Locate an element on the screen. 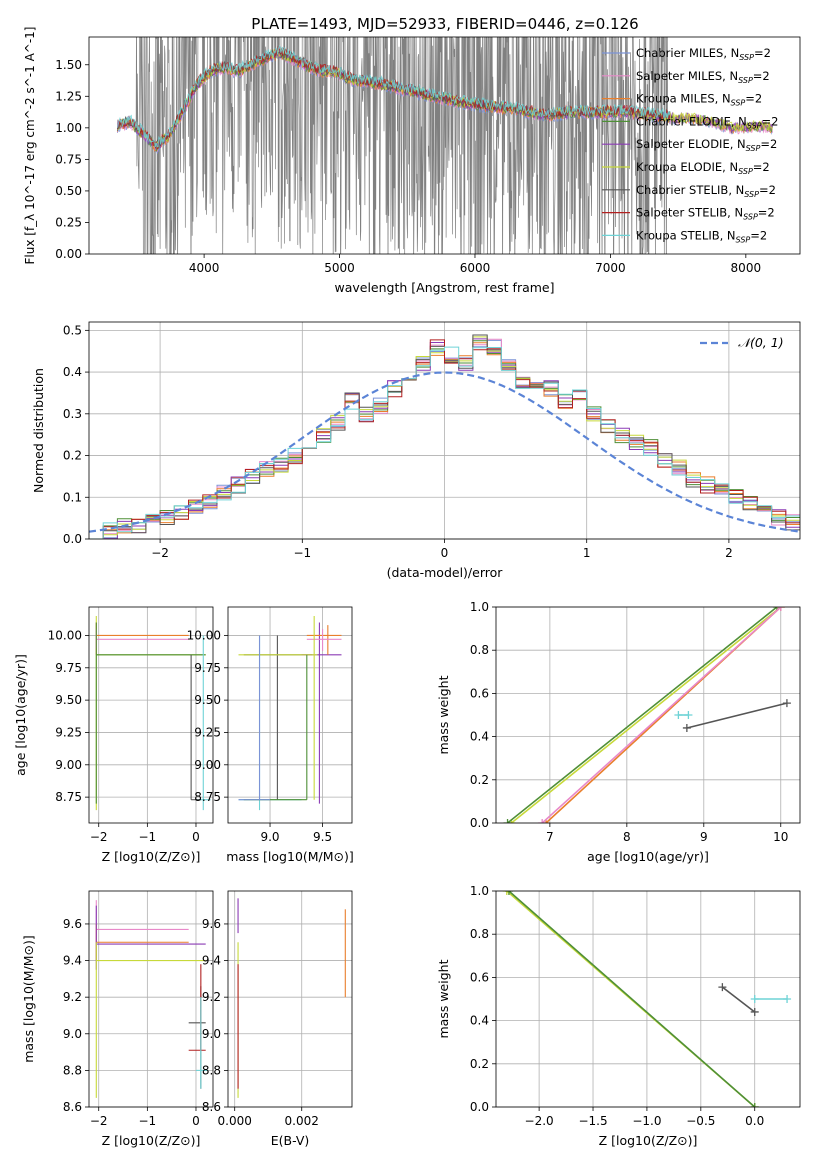 This screenshot has height=1170, width=819. legend-label: Kroupa MILES, NSSP=2 is located at coordinates (699, 100).